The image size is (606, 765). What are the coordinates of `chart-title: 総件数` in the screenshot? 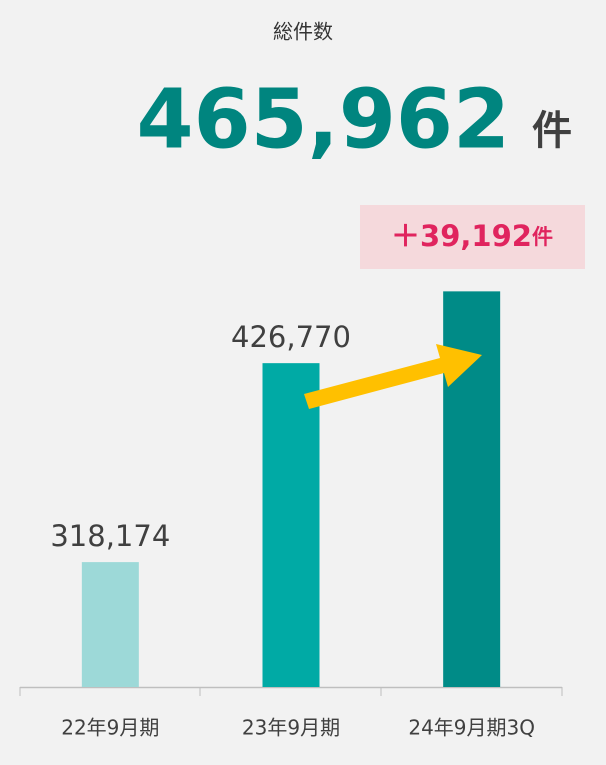 It's located at (303, 32).